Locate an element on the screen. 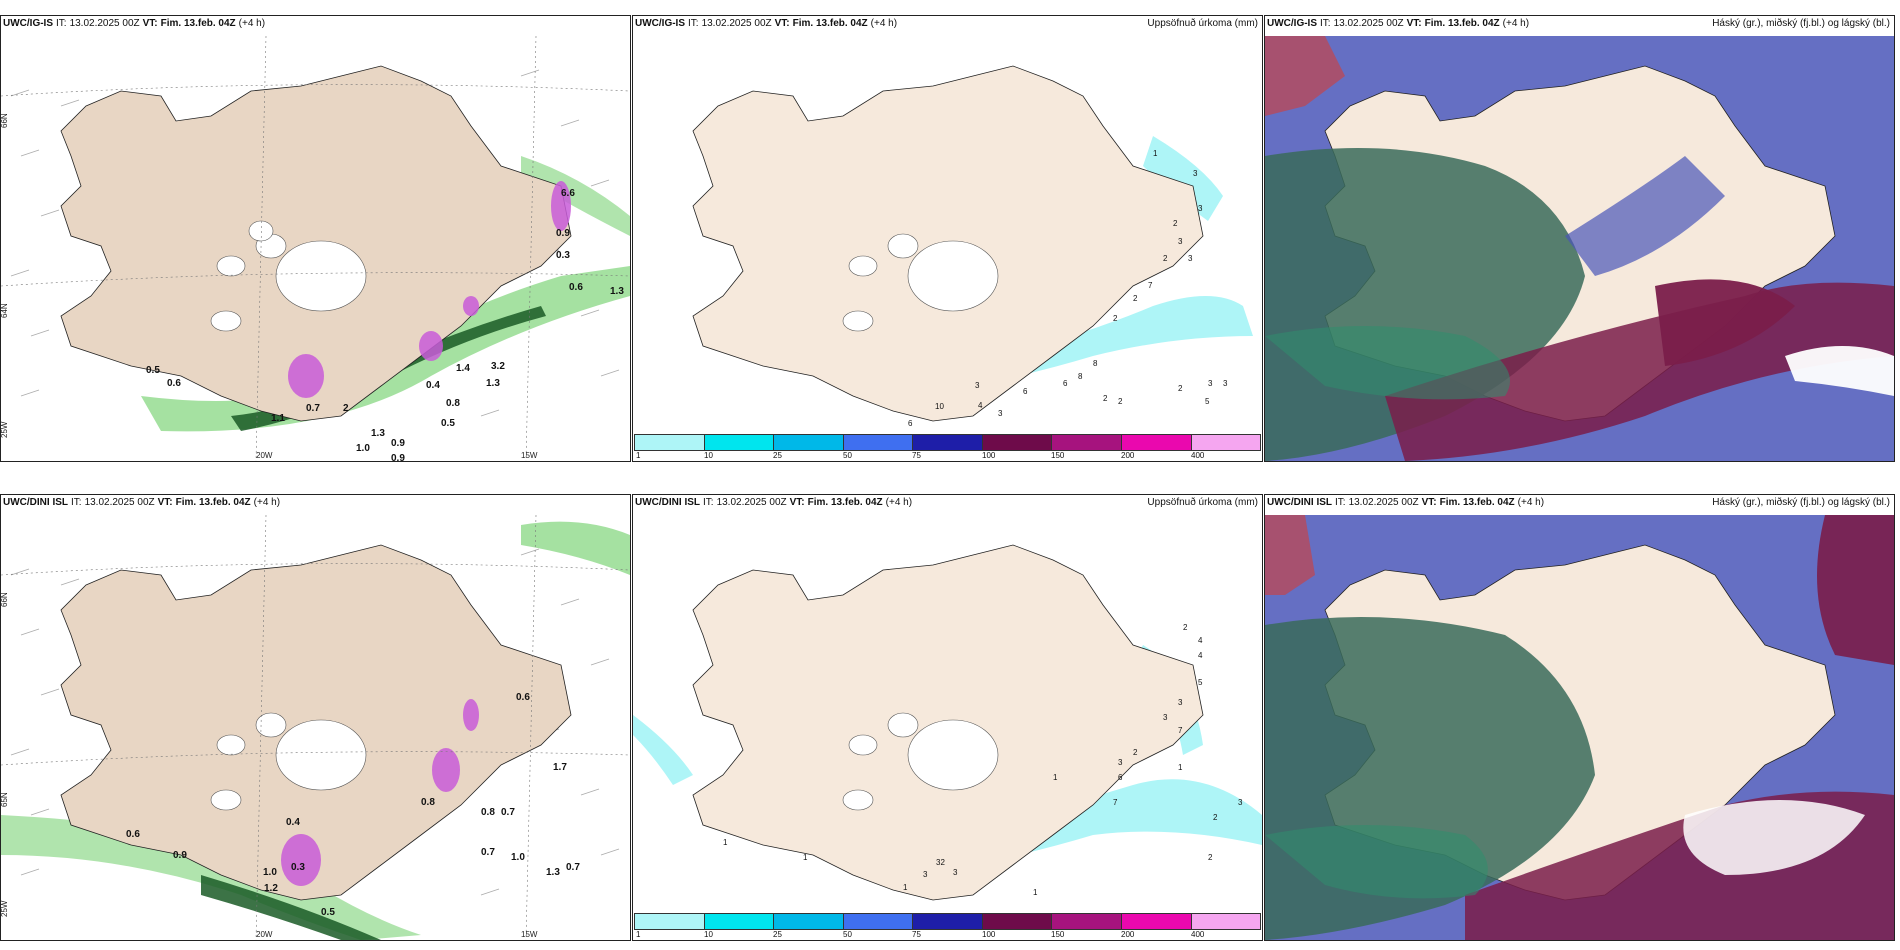  colorbar-label: 400 is located at coordinates (1198, 455).